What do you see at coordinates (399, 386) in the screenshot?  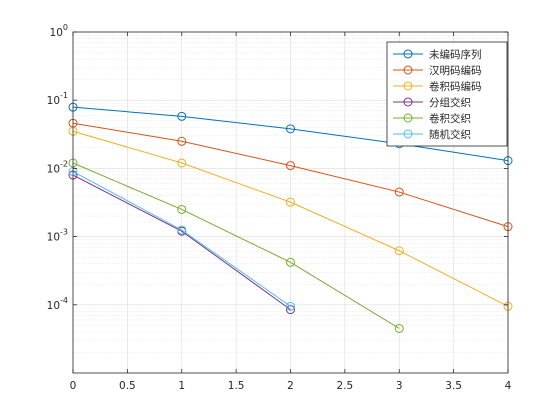 I see `x-tick-label: 3` at bounding box center [399, 386].